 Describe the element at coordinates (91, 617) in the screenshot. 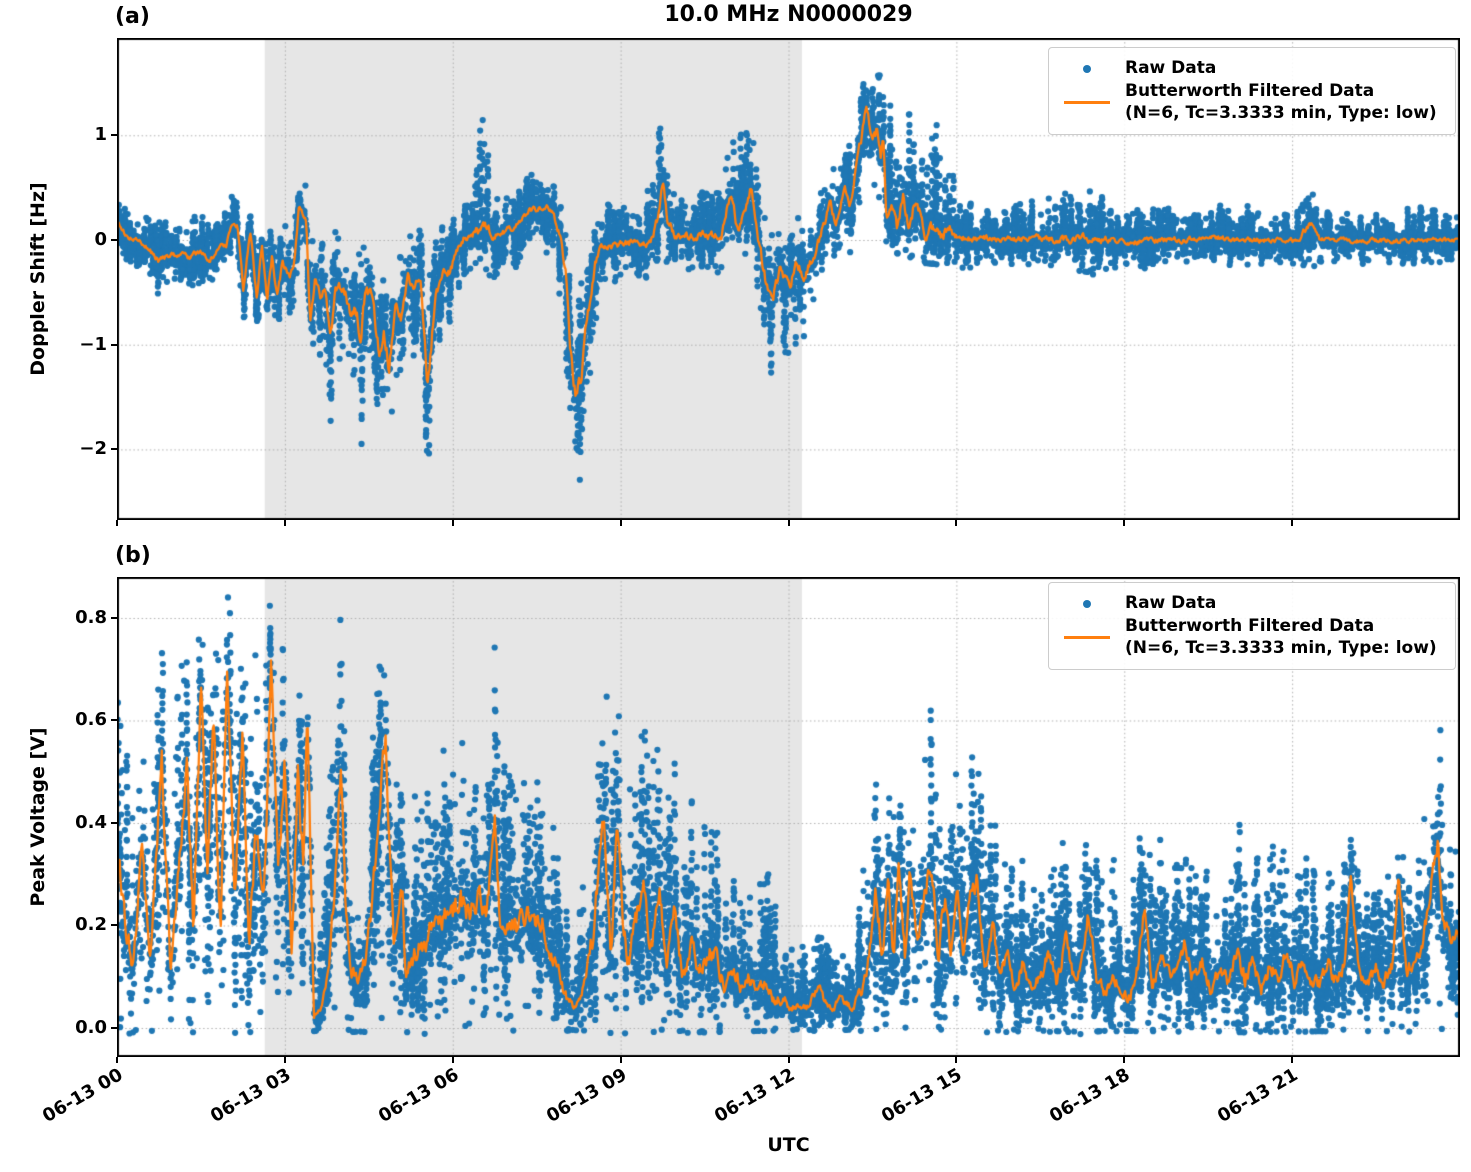

I see `y-tick-label: 0.8` at that location.